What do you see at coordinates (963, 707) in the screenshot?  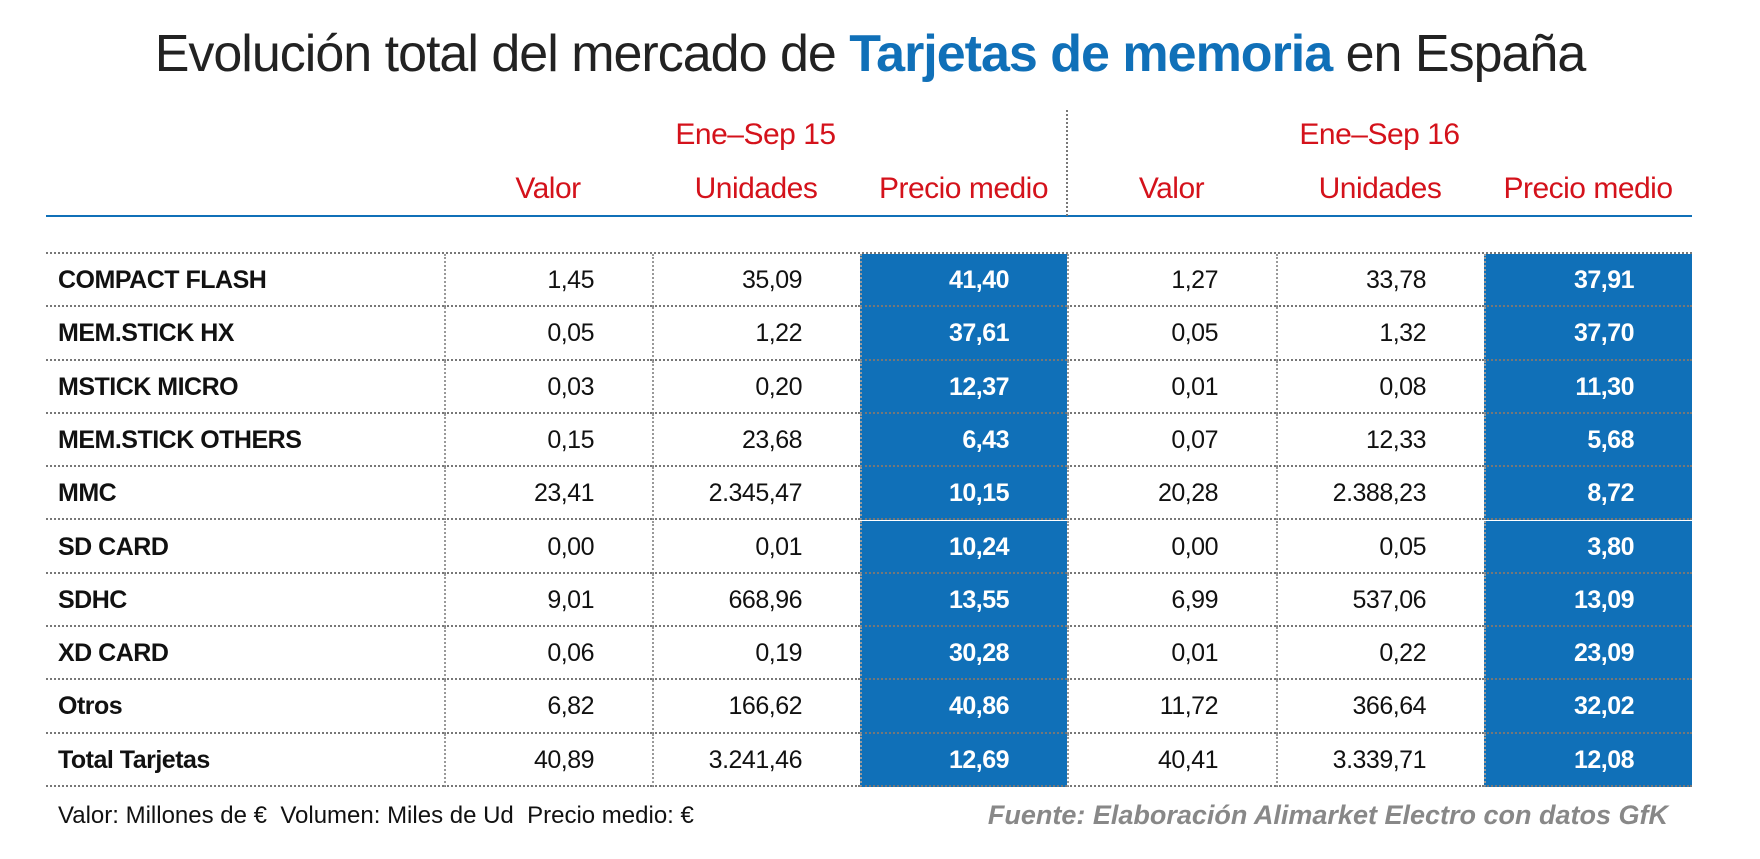 I see `table-cell: 40,86` at bounding box center [963, 707].